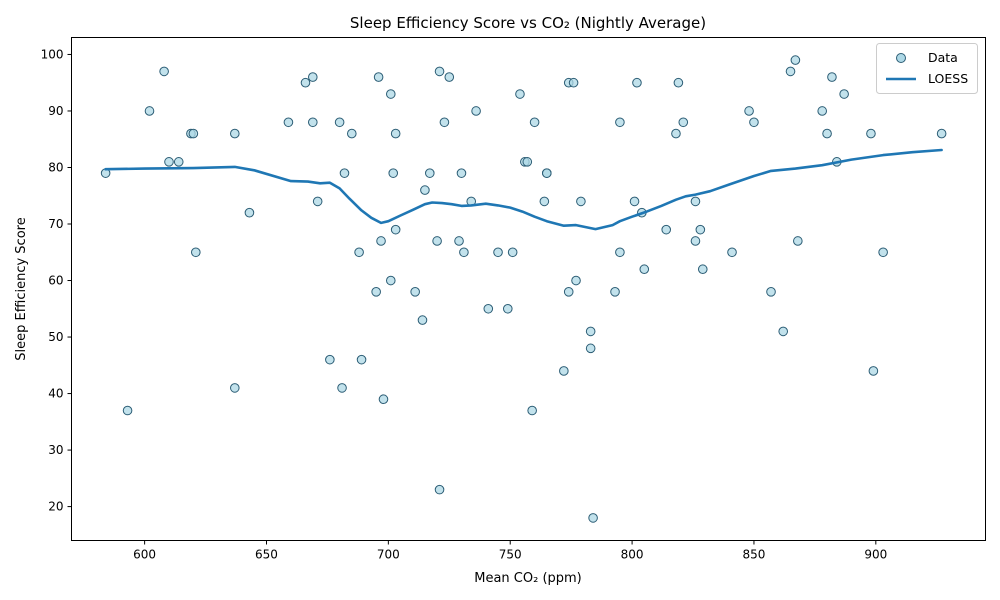  I want to click on y-tick-label: 20, so click(55, 507).